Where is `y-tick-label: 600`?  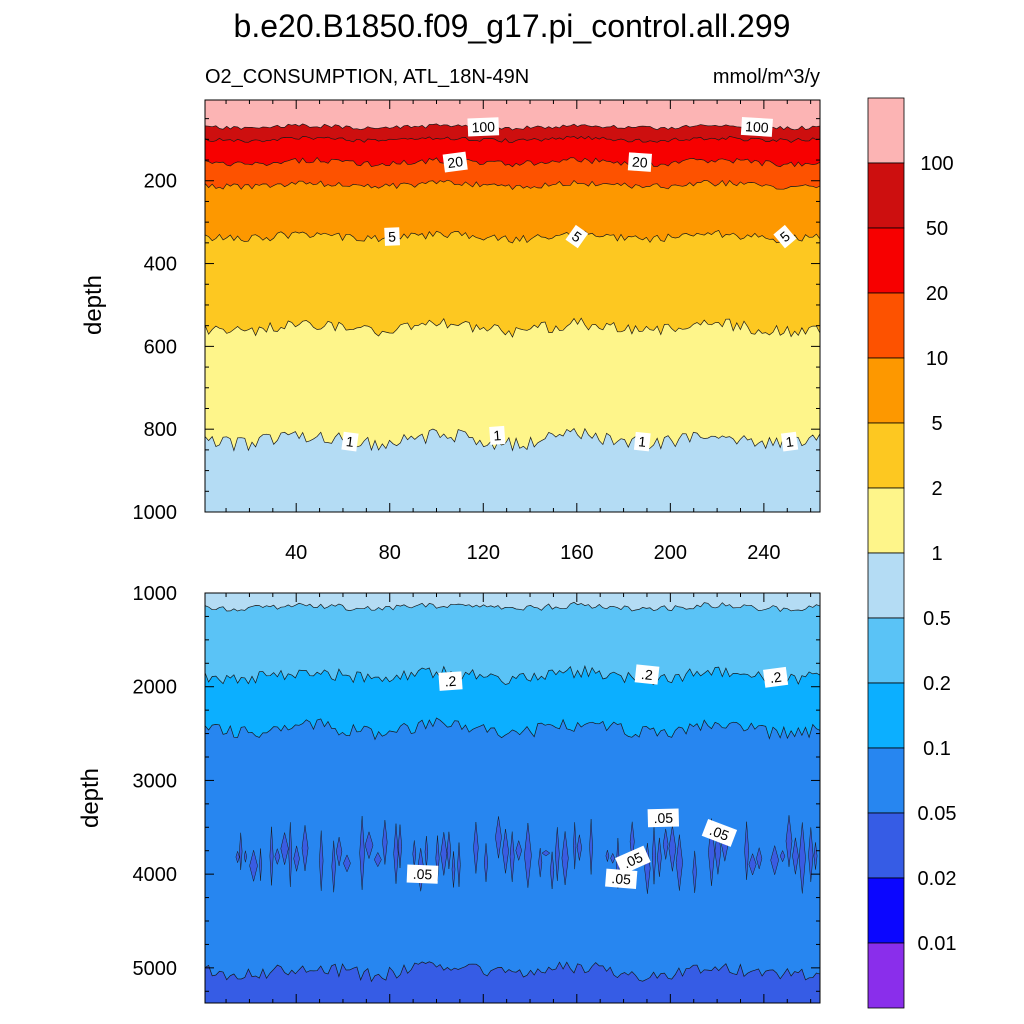
y-tick-label: 600 is located at coordinates (160, 347).